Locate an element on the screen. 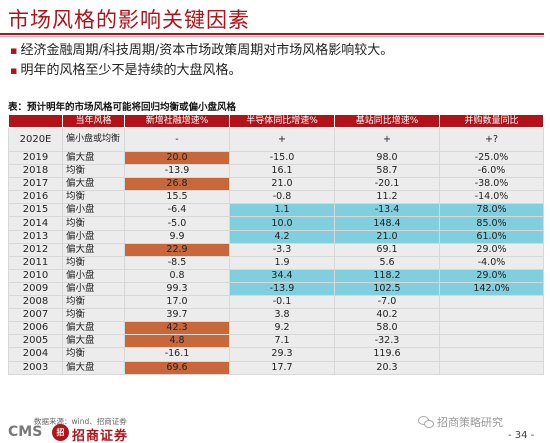 This screenshot has width=550, height=443. cell-social-finance: -5.0 is located at coordinates (177, 223).